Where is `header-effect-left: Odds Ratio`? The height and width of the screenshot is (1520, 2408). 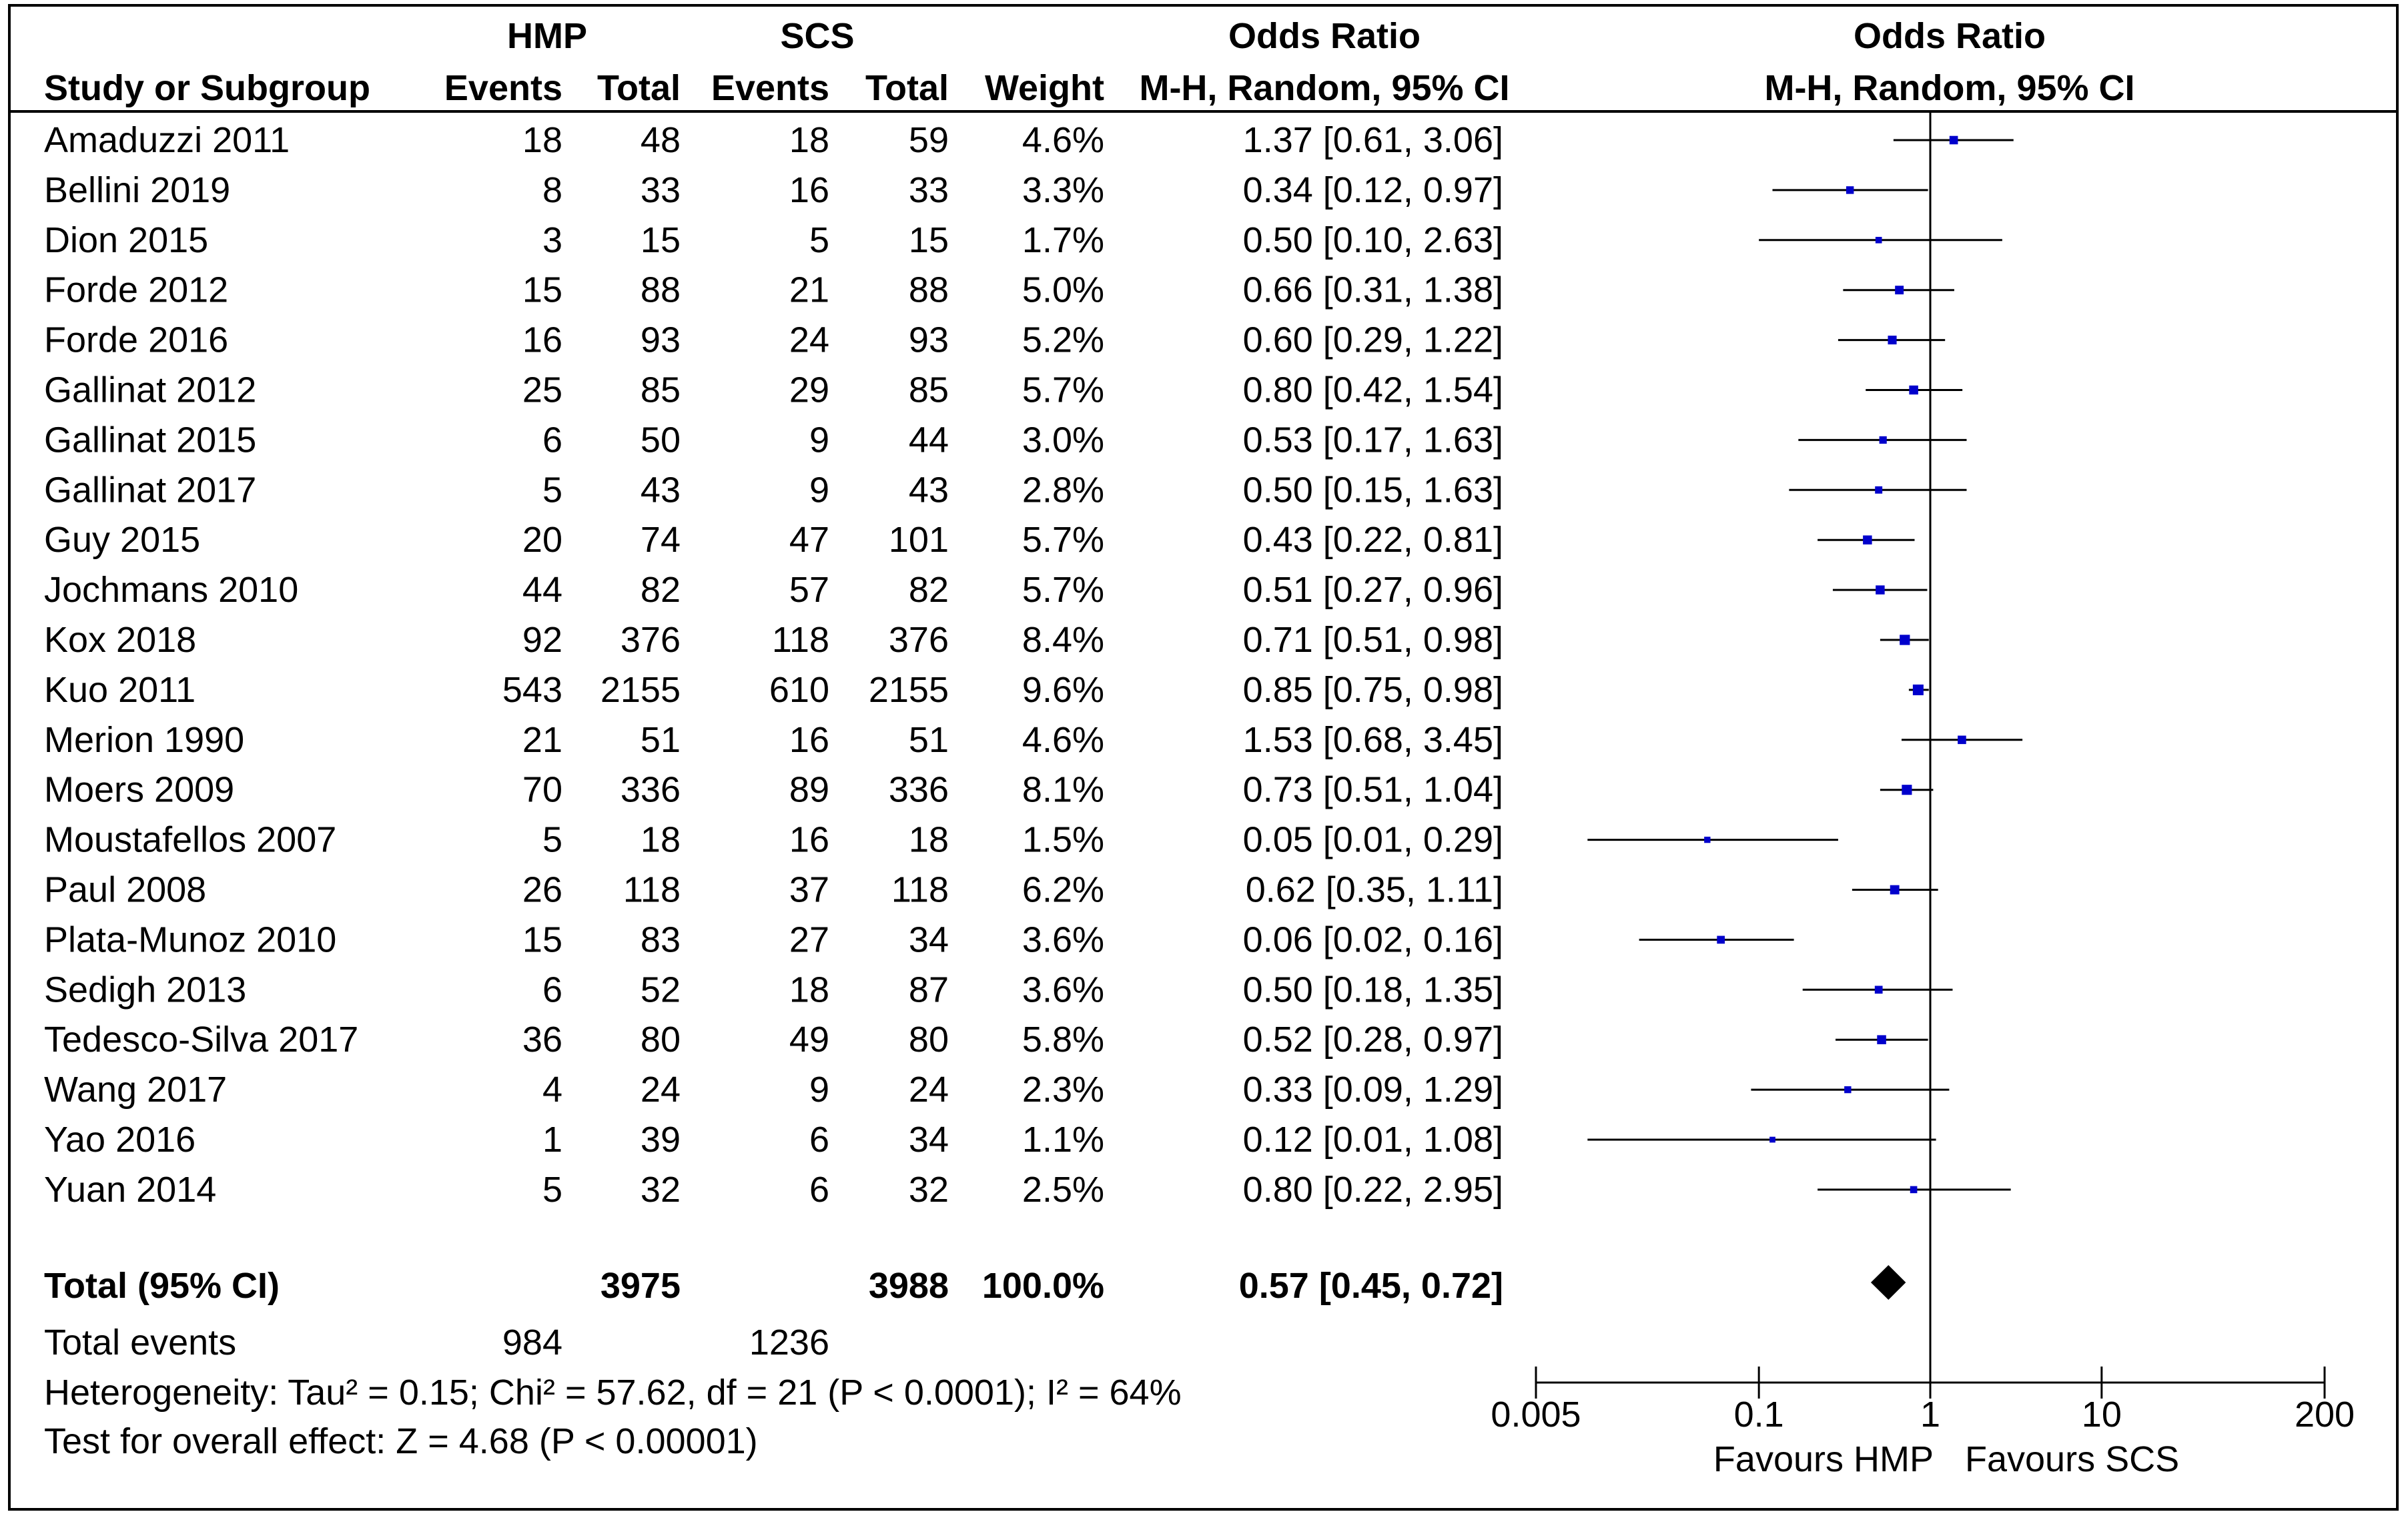 header-effect-left: Odds Ratio is located at coordinates (1325, 36).